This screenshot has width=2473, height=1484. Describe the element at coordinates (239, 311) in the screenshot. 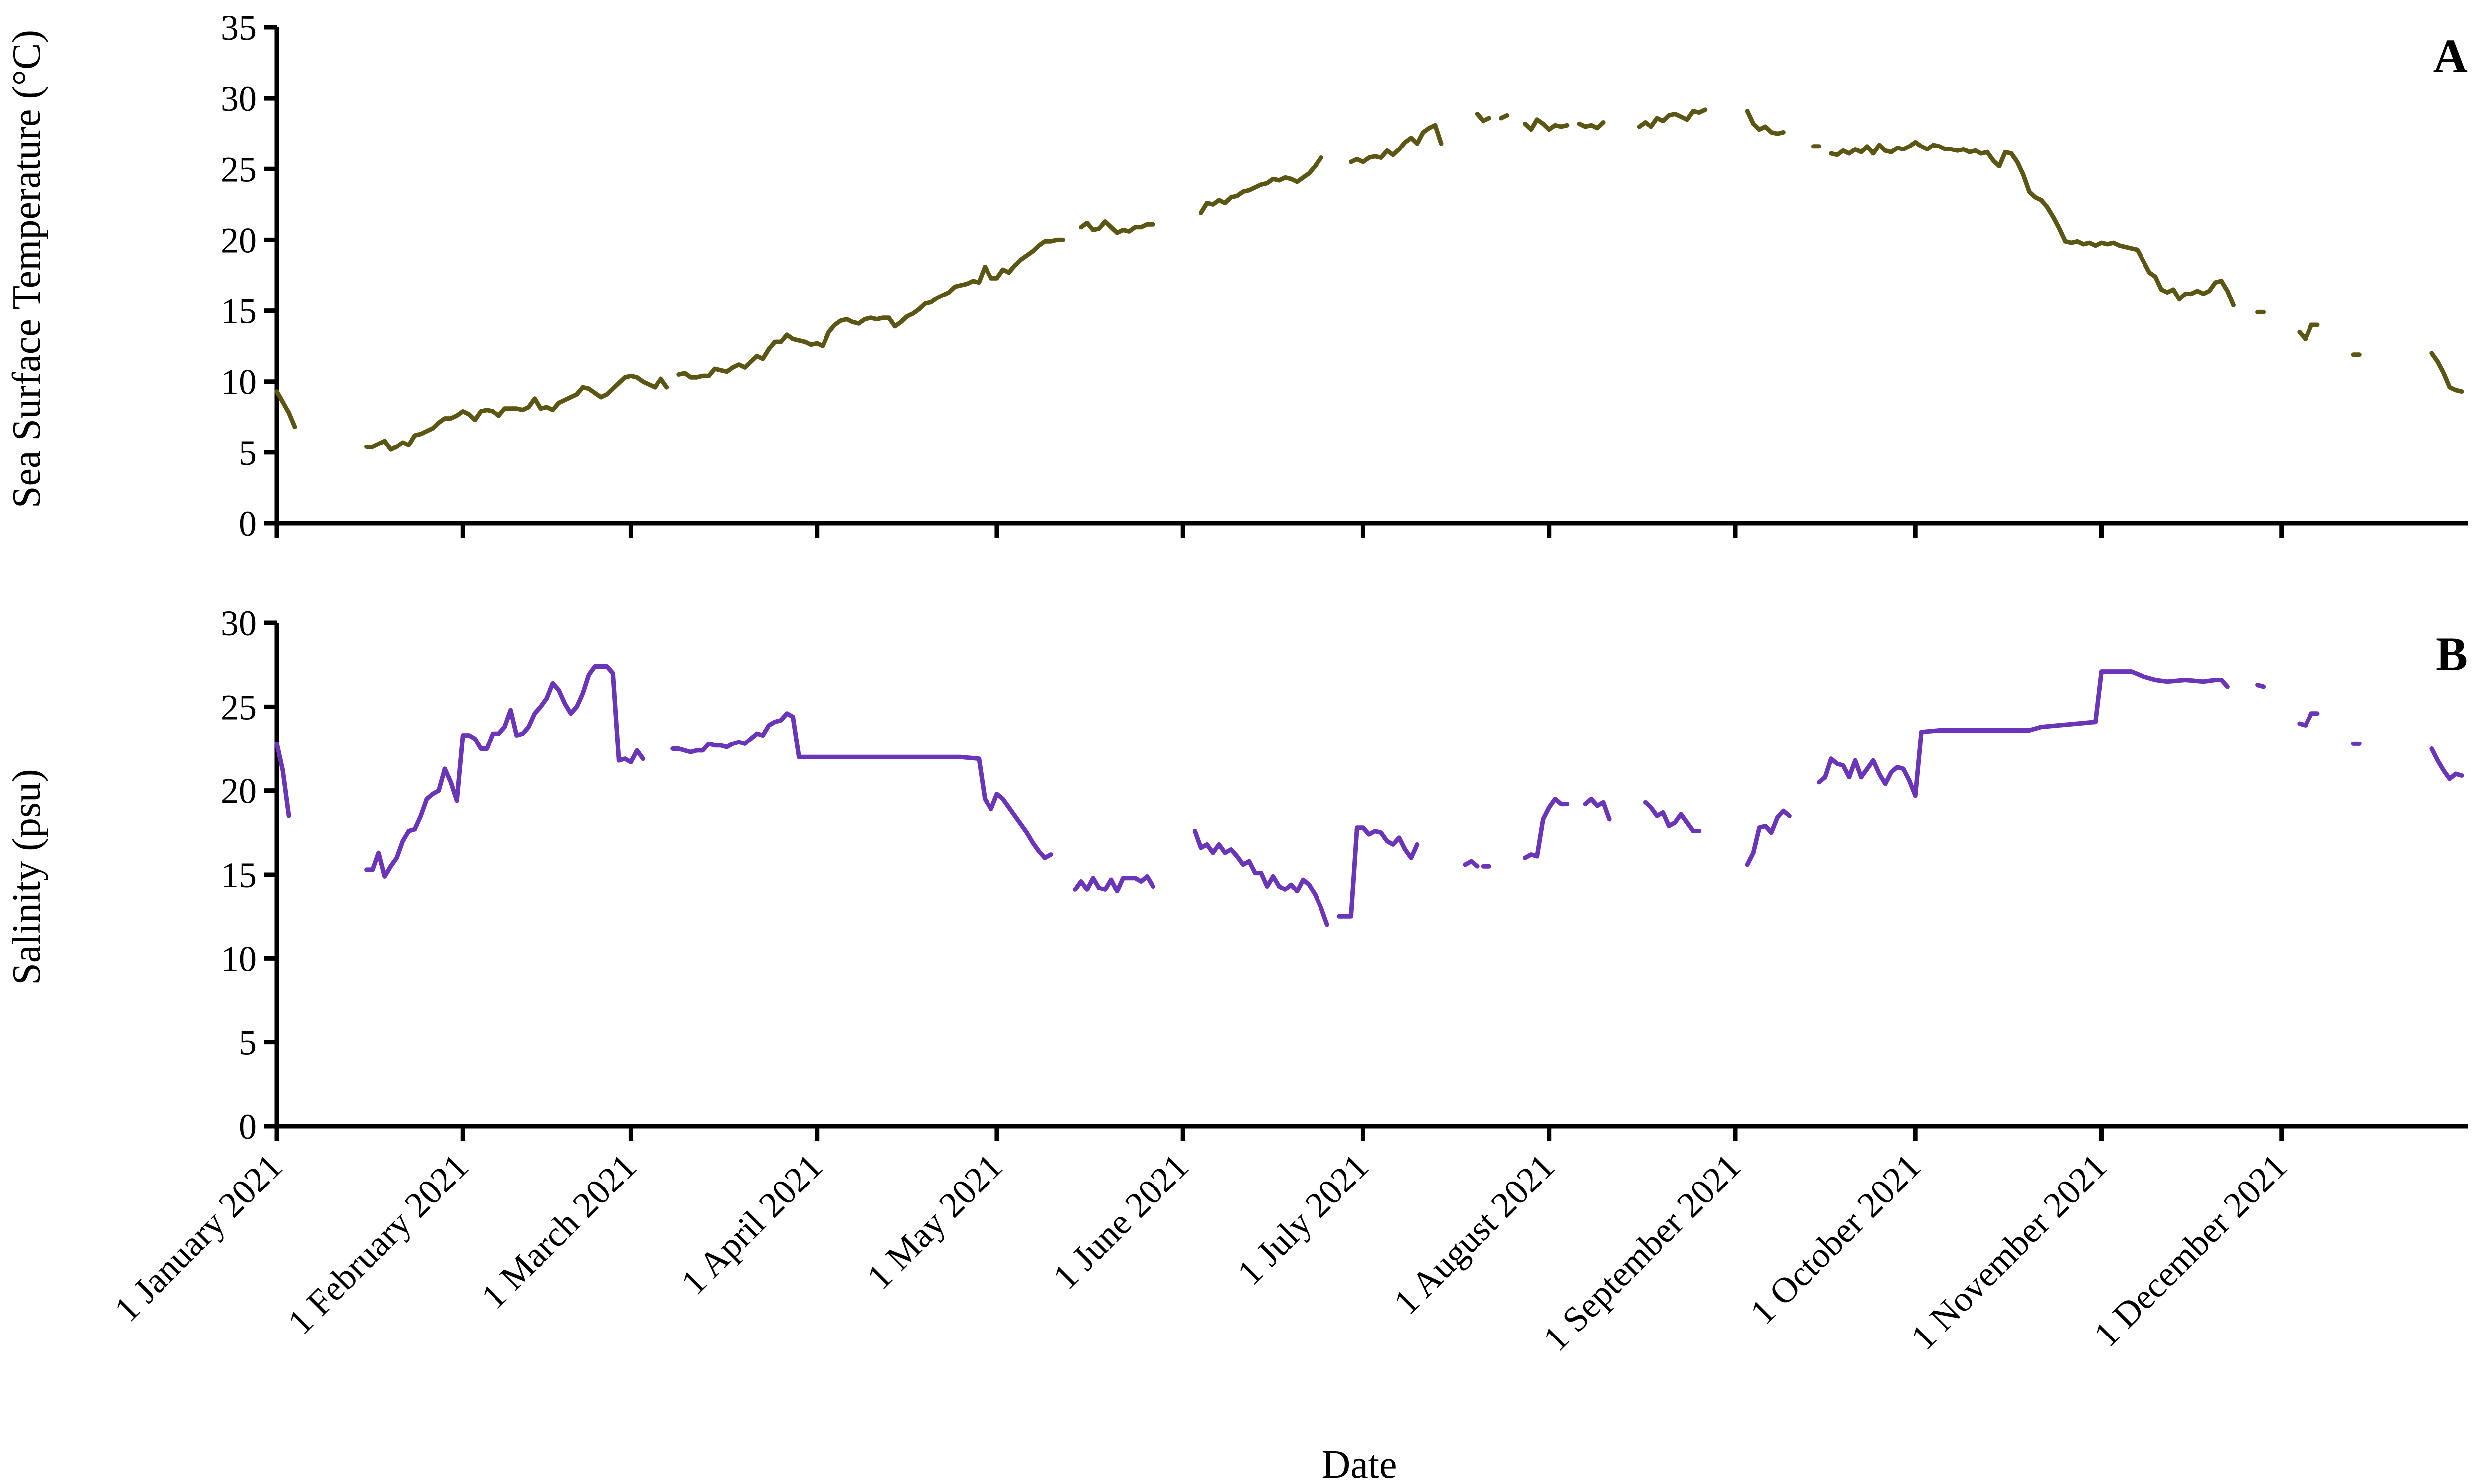

I see `panel-a-y-tick-label: 15` at that location.